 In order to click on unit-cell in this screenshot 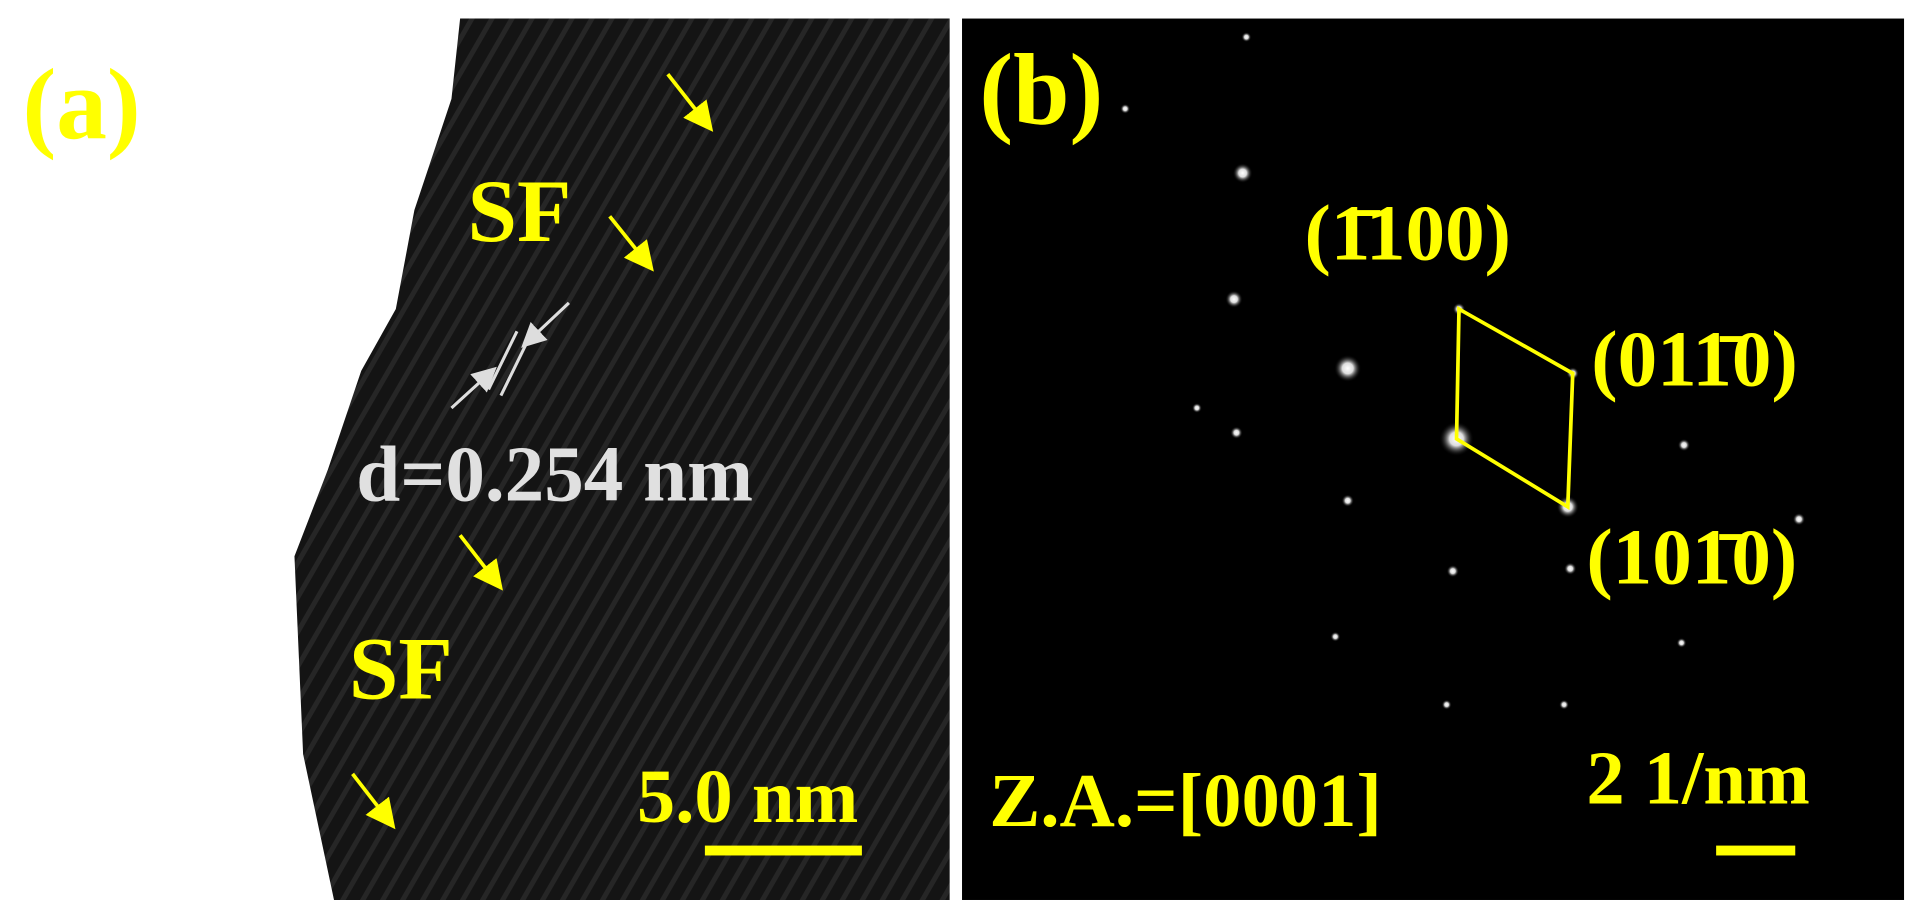, I will do `click(1514, 408)`.